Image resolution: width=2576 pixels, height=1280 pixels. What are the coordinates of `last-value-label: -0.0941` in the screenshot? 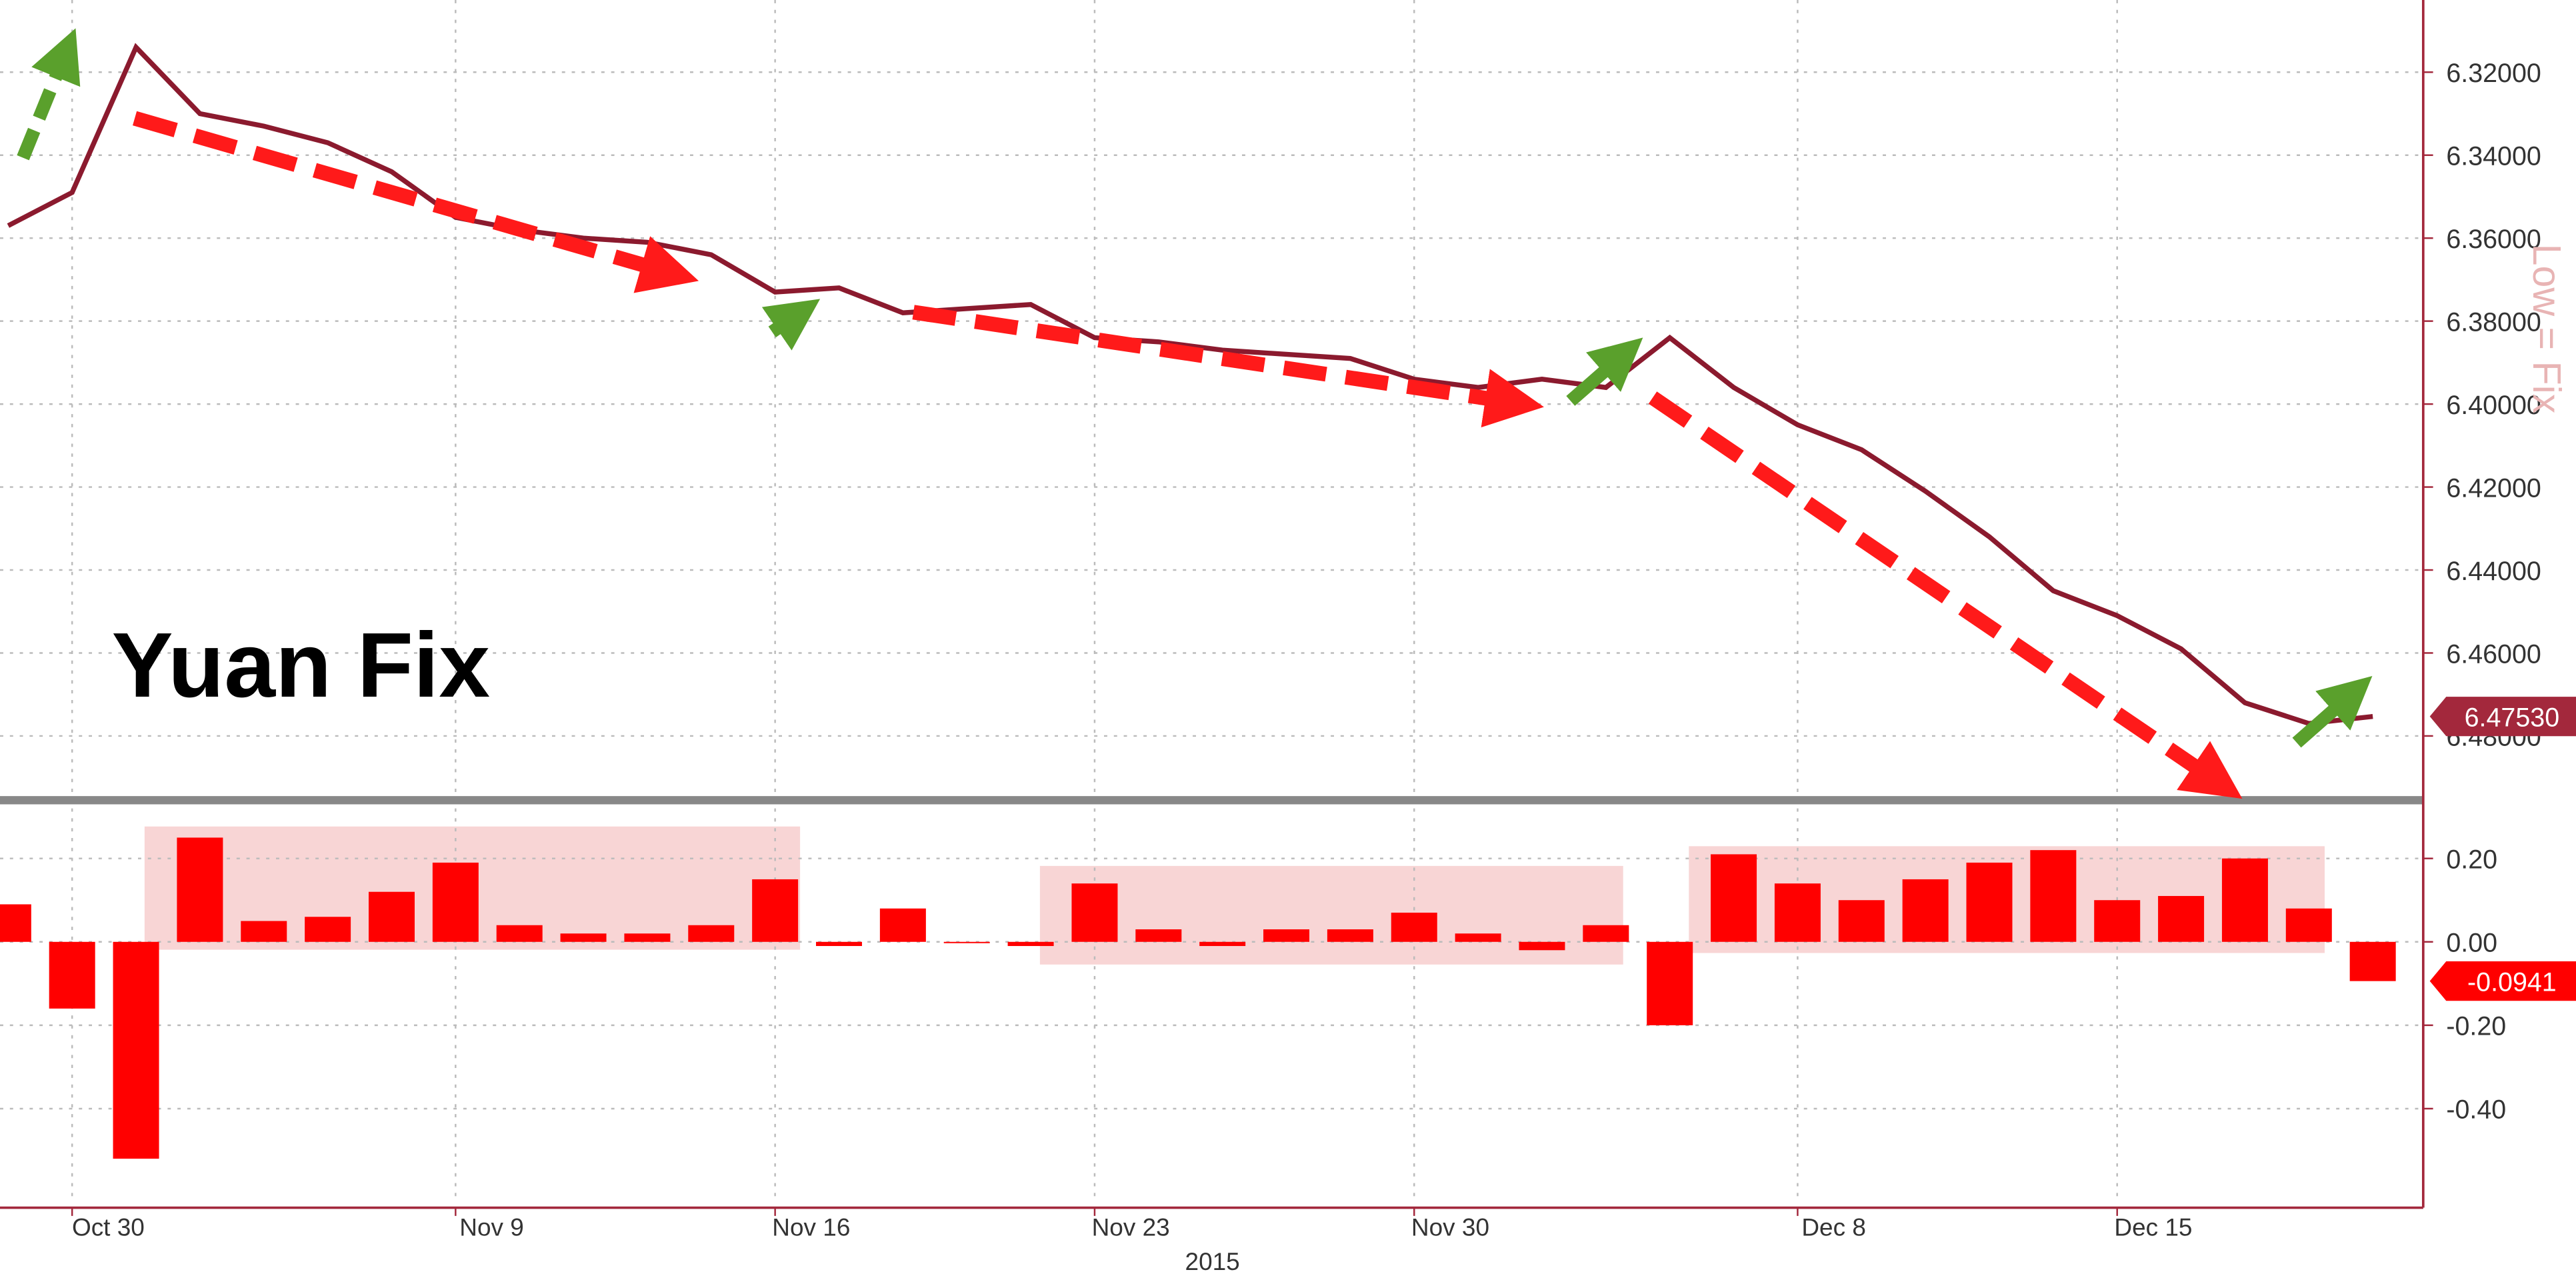 It's located at (2512, 982).